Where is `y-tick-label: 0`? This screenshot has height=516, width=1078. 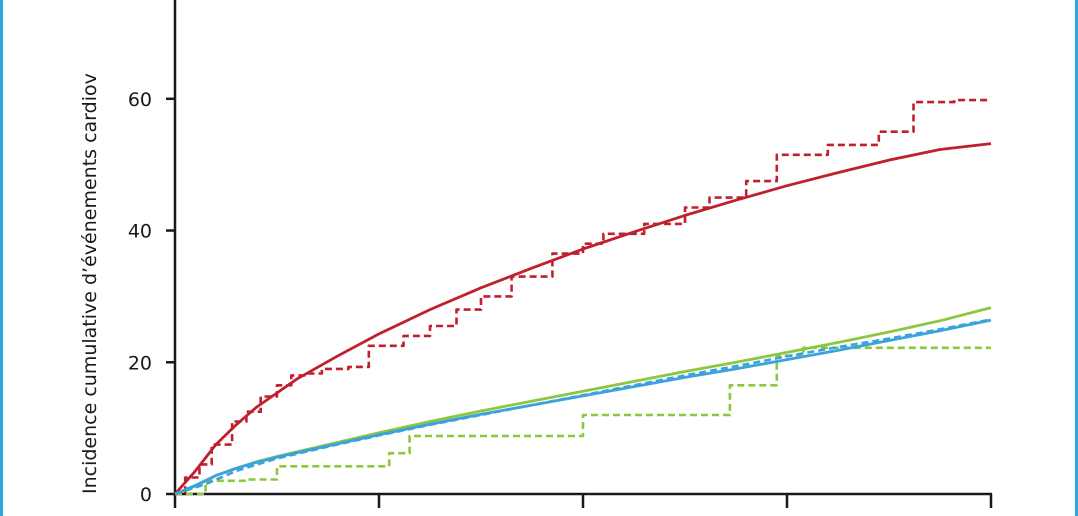
y-tick-label: 0 is located at coordinates (146, 495).